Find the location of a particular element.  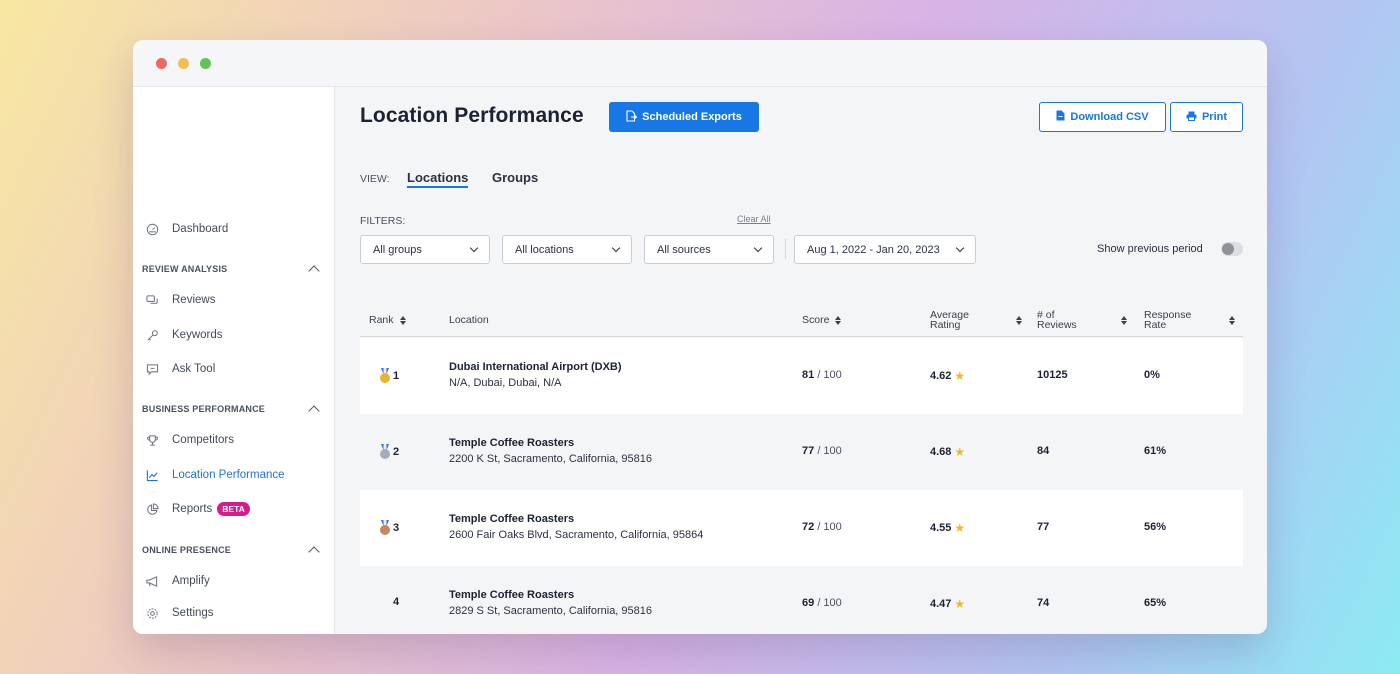

sidebar-item-ask-tool: Ask Tool is located at coordinates (180, 369).